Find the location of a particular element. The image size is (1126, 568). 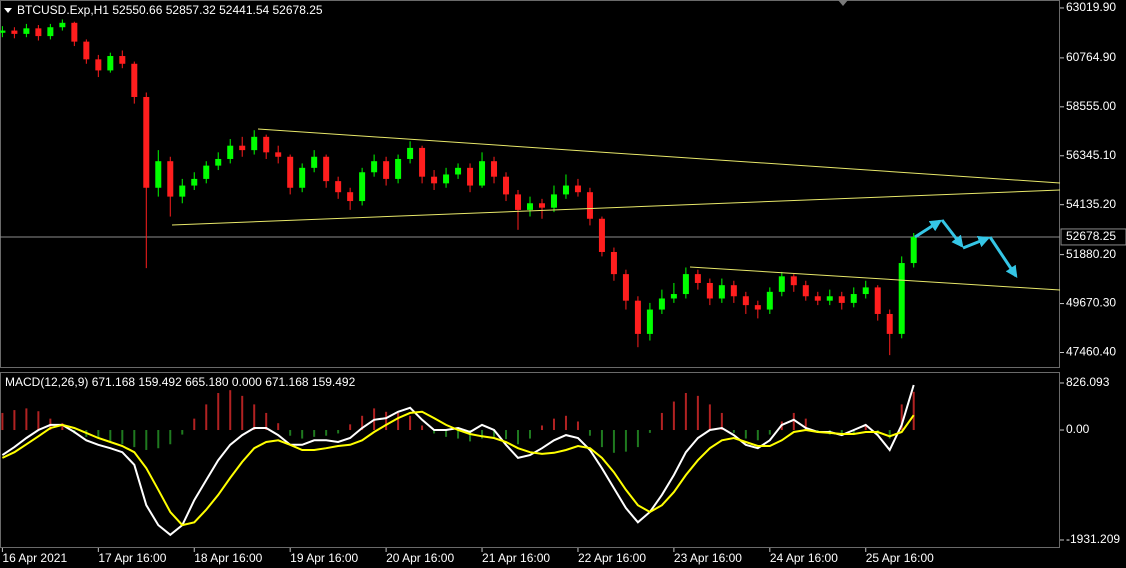

y-tick-label: 54135.20 is located at coordinates (1091, 204).